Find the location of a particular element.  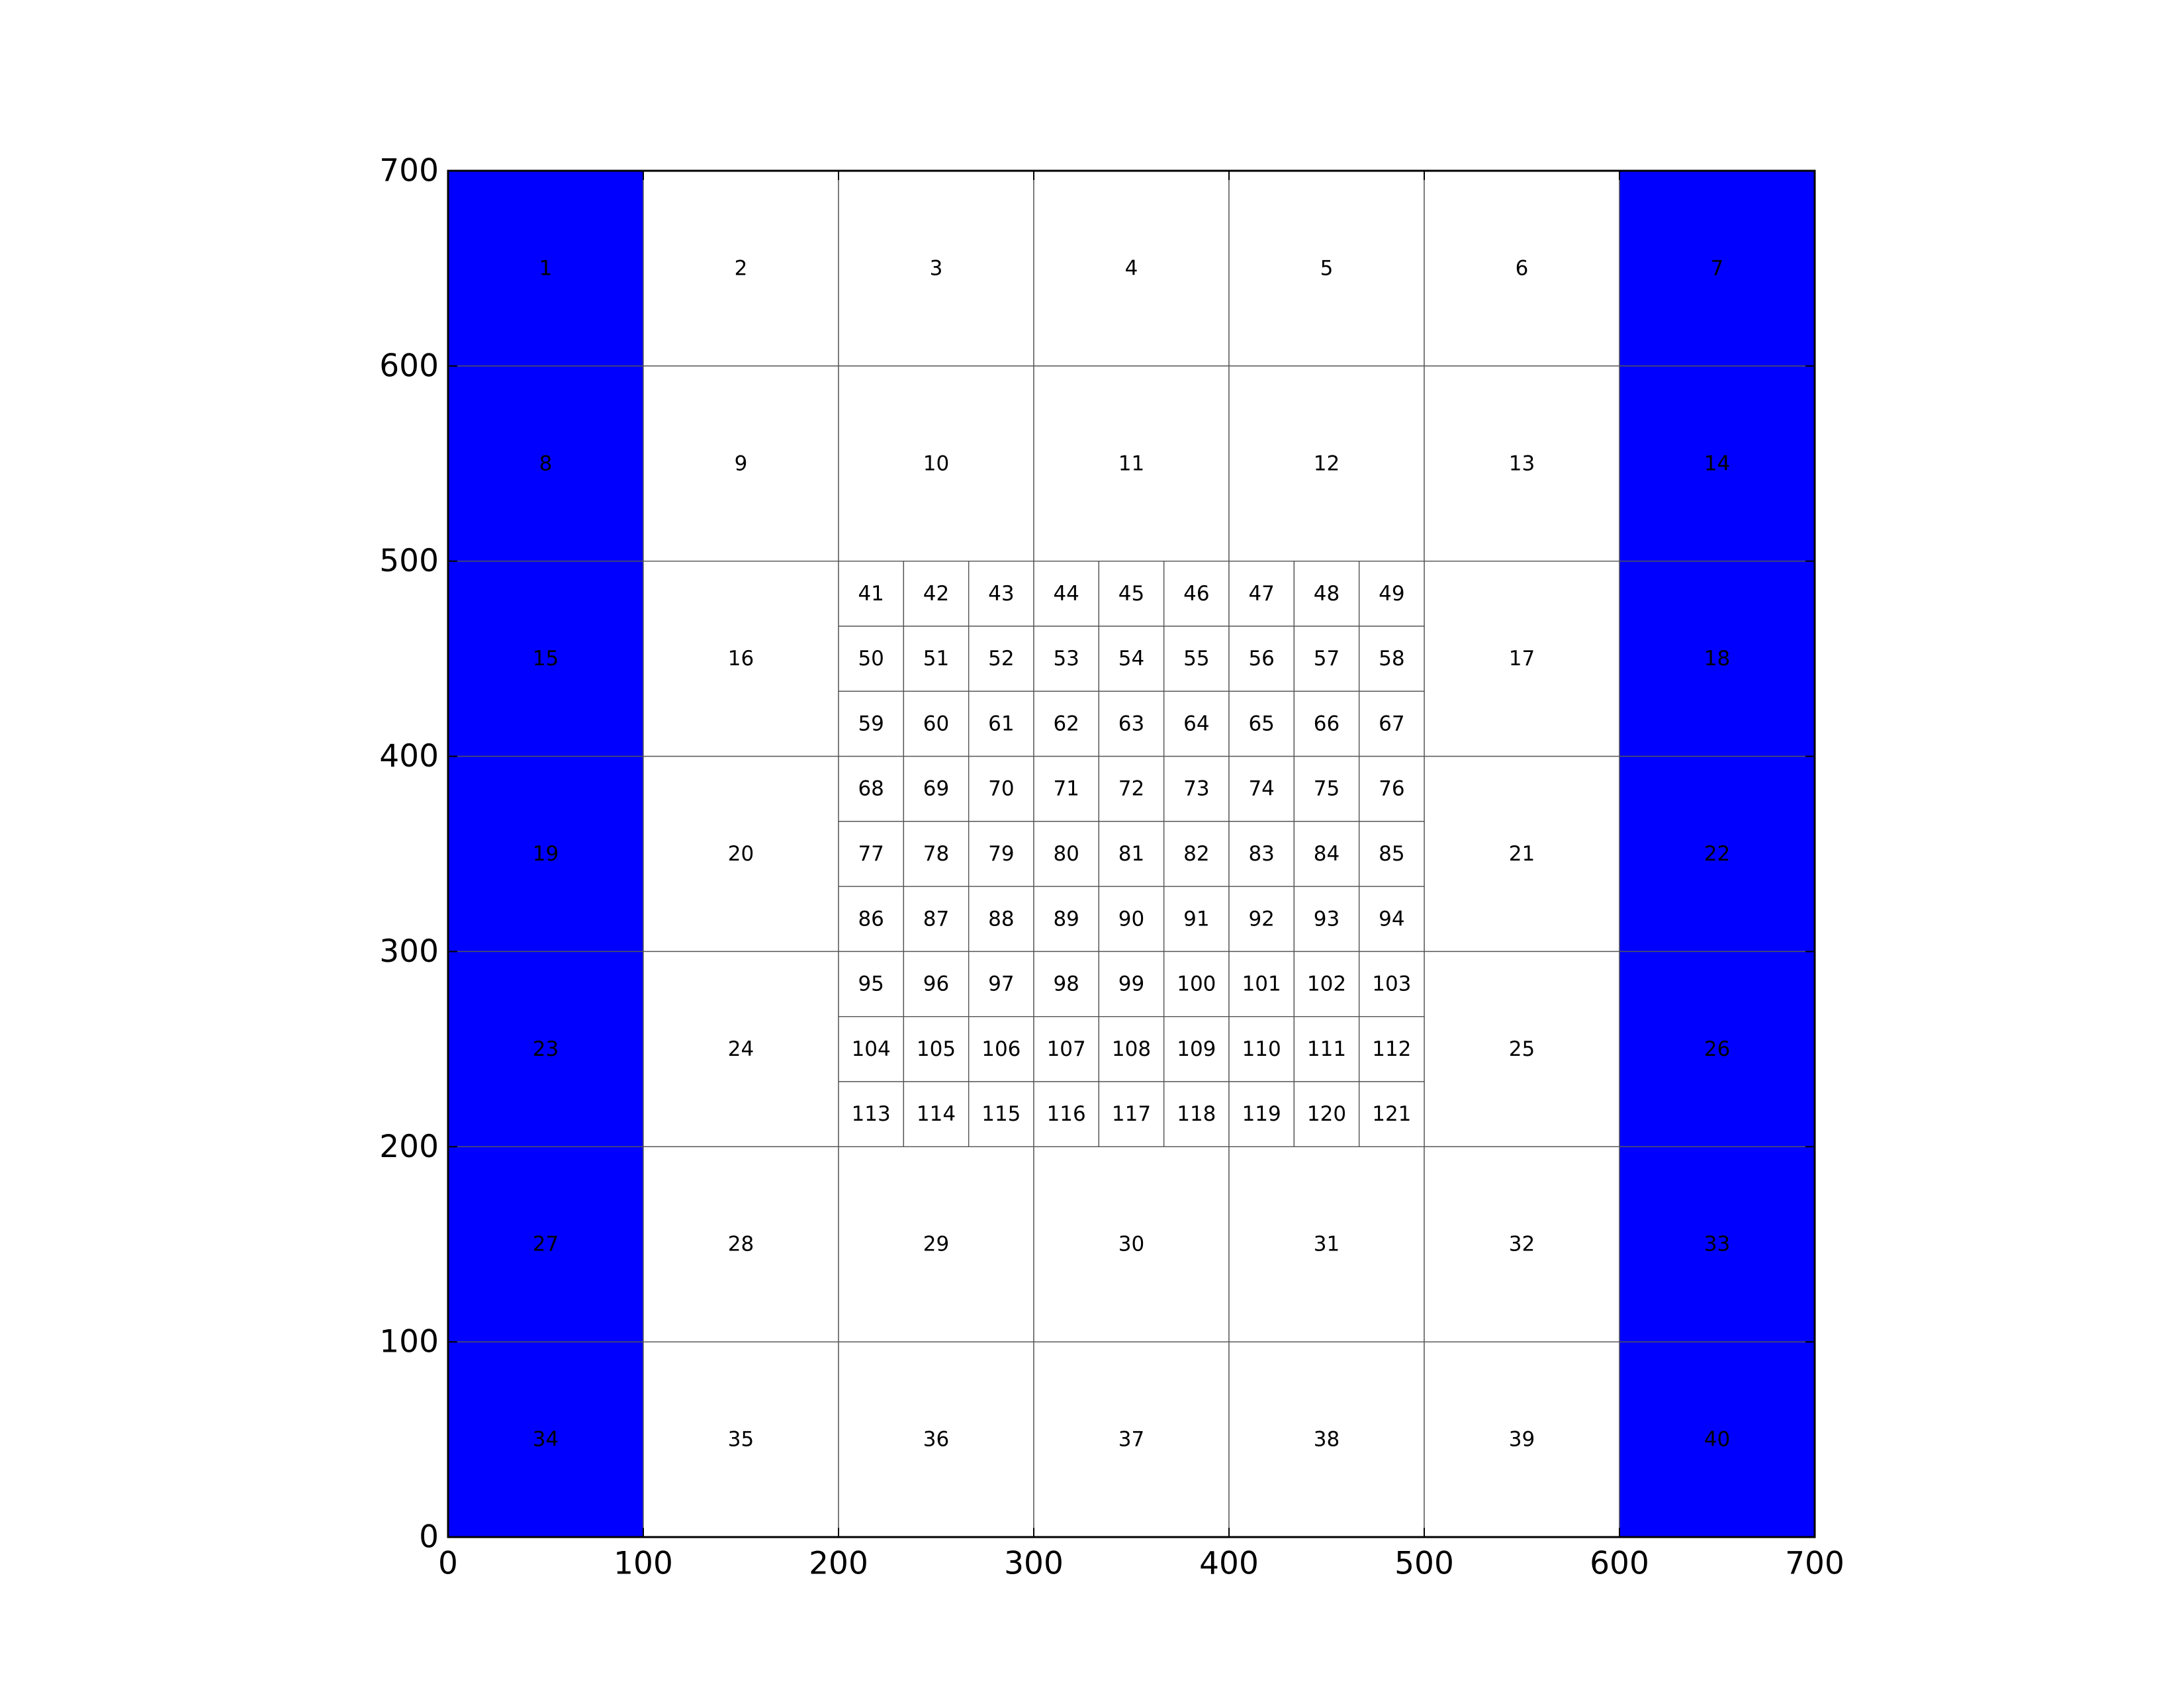

cell-id-label: 11 is located at coordinates (1131, 463).